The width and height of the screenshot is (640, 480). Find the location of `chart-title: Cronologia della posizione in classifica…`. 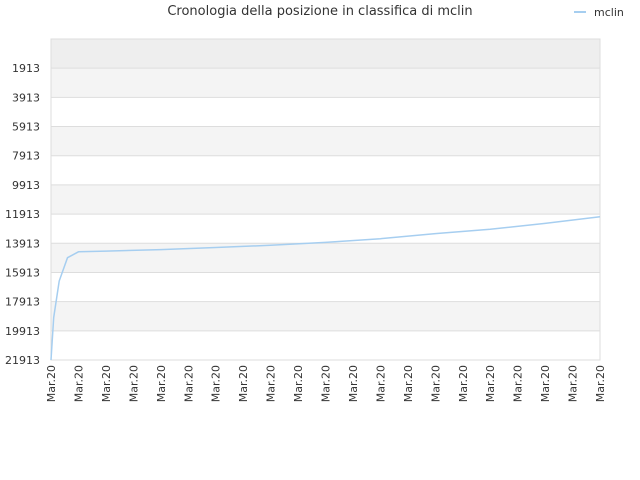

chart-title: Cronologia della posizione in classifica… is located at coordinates (320, 11).